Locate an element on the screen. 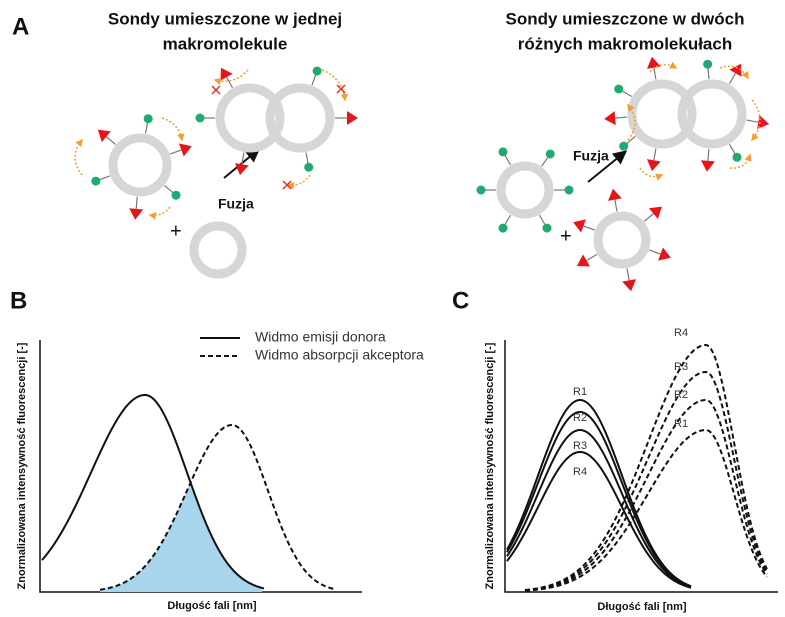 Image resolution: width=785 pixels, height=617 pixels. panel-label: B is located at coordinates (18, 300).